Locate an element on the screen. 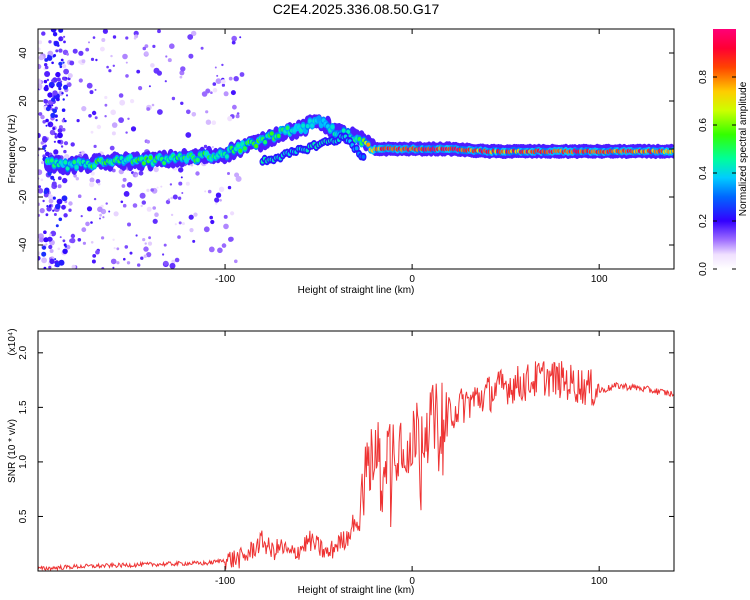  y-tick-label: 1.0 is located at coordinates (23, 462).